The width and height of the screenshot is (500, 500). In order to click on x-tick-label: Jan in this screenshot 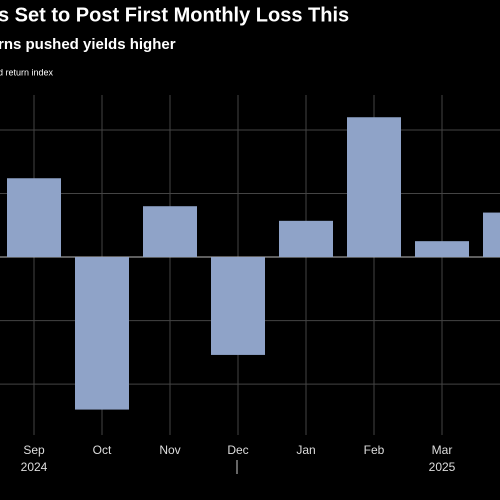, I will do `click(305, 450)`.